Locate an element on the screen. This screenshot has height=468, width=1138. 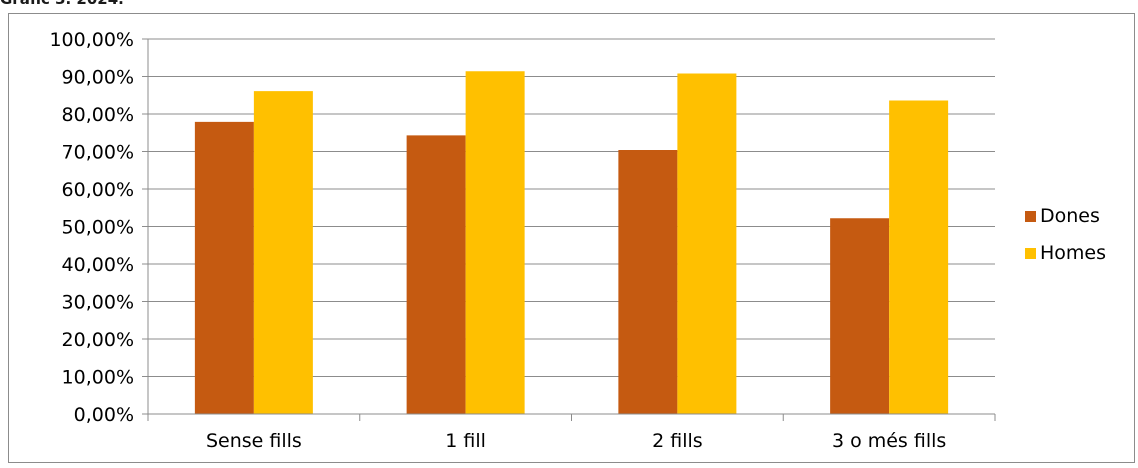
header-text: Gràfic 3. 2024. is located at coordinates (62, 4).